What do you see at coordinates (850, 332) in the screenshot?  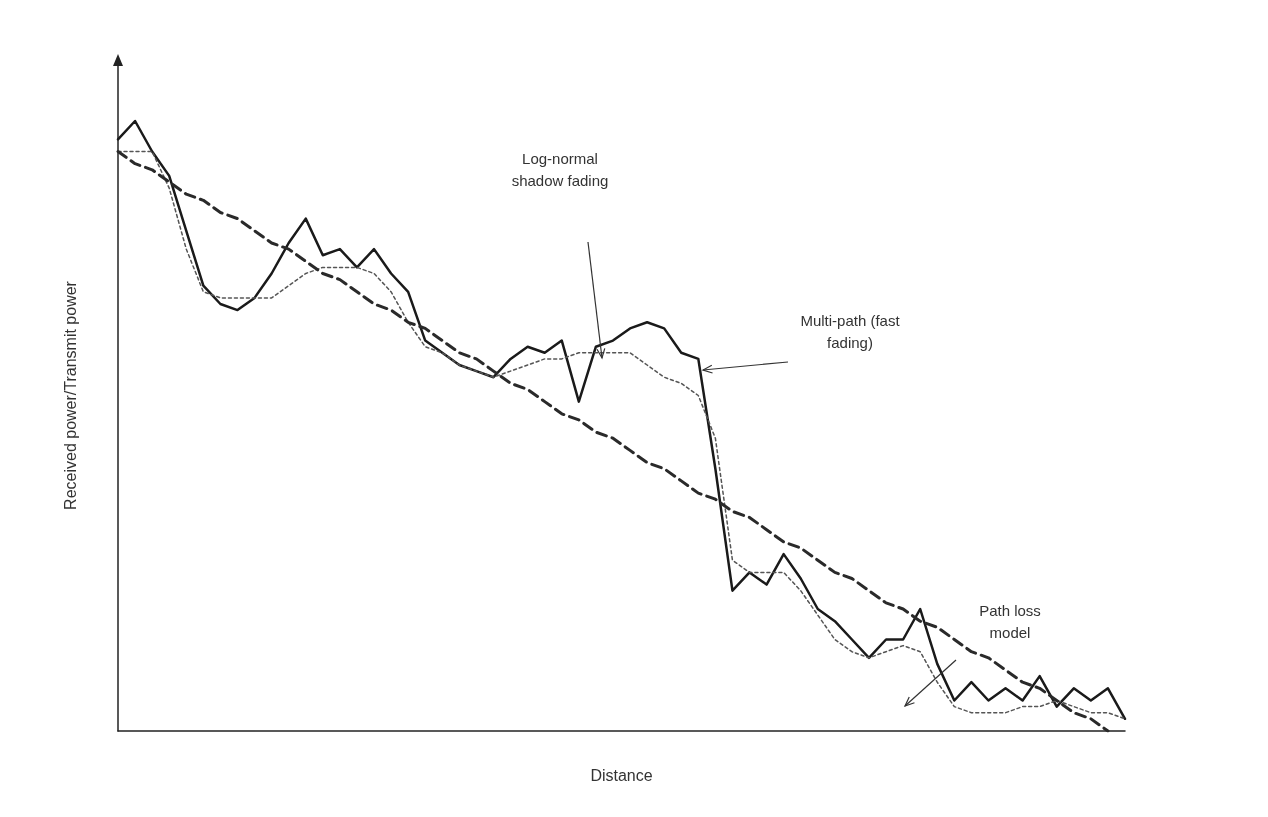 I see `annotation: Multi-path (fast fading)` at bounding box center [850, 332].